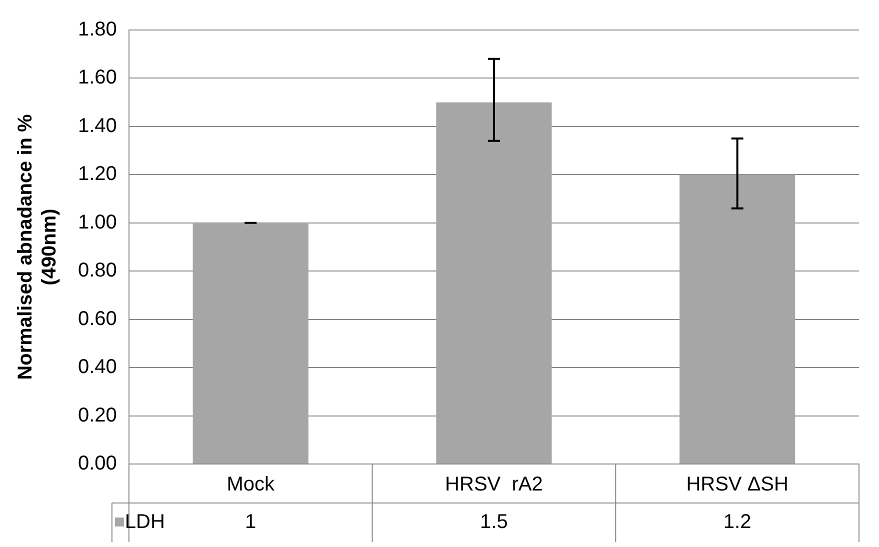 The width and height of the screenshot is (879, 547). I want to click on x-tick-label: HRSV rA2, so click(494, 485).